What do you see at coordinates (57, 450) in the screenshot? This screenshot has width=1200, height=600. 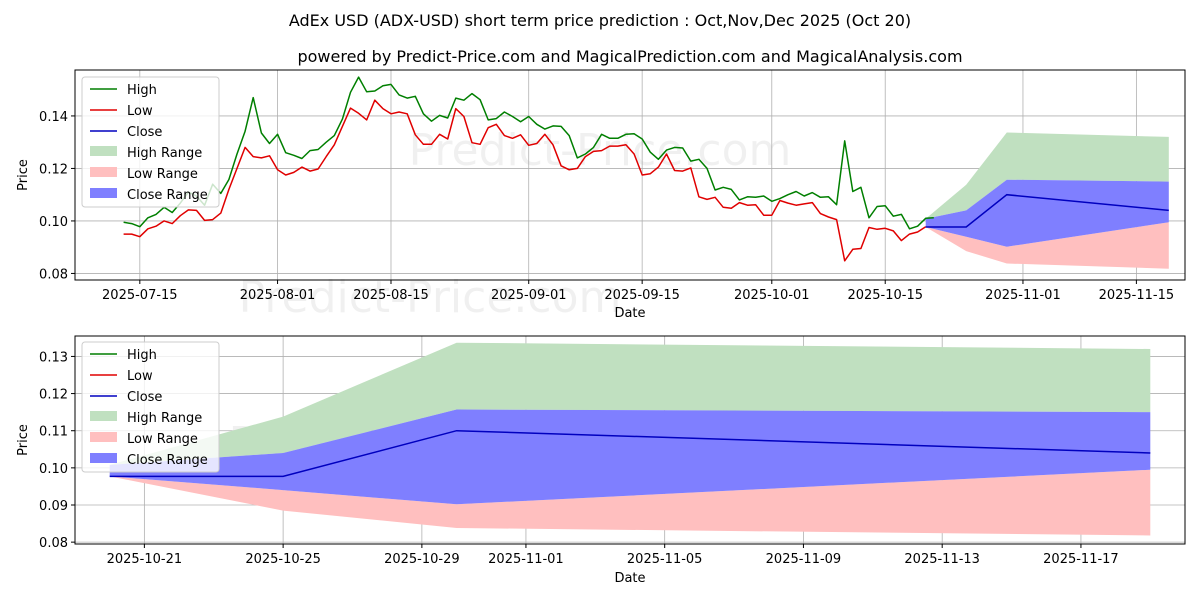 I see `bottom-y-ticks: 0.08 0.09 0.10 0.11 0.12 0.13` at bounding box center [57, 450].